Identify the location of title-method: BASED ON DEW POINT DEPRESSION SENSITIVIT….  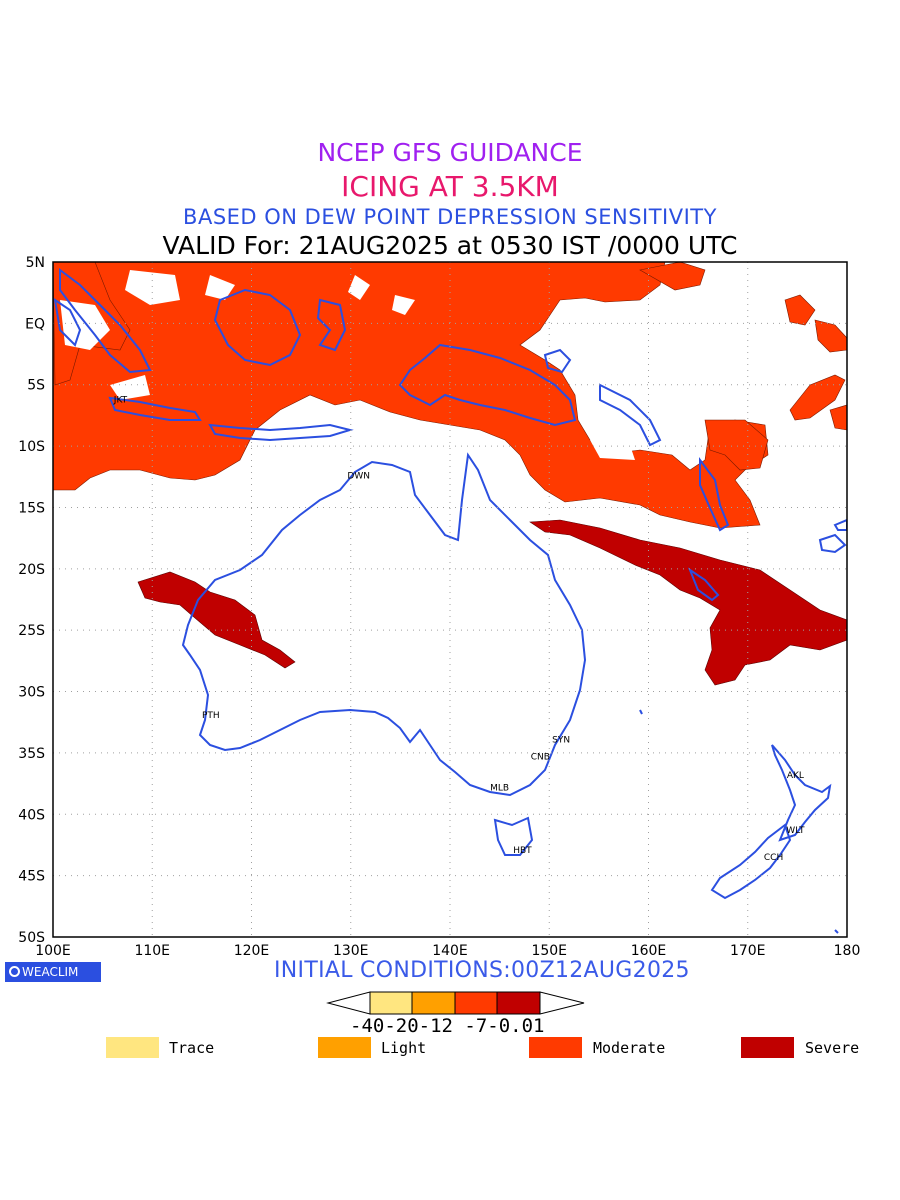
(450, 217).